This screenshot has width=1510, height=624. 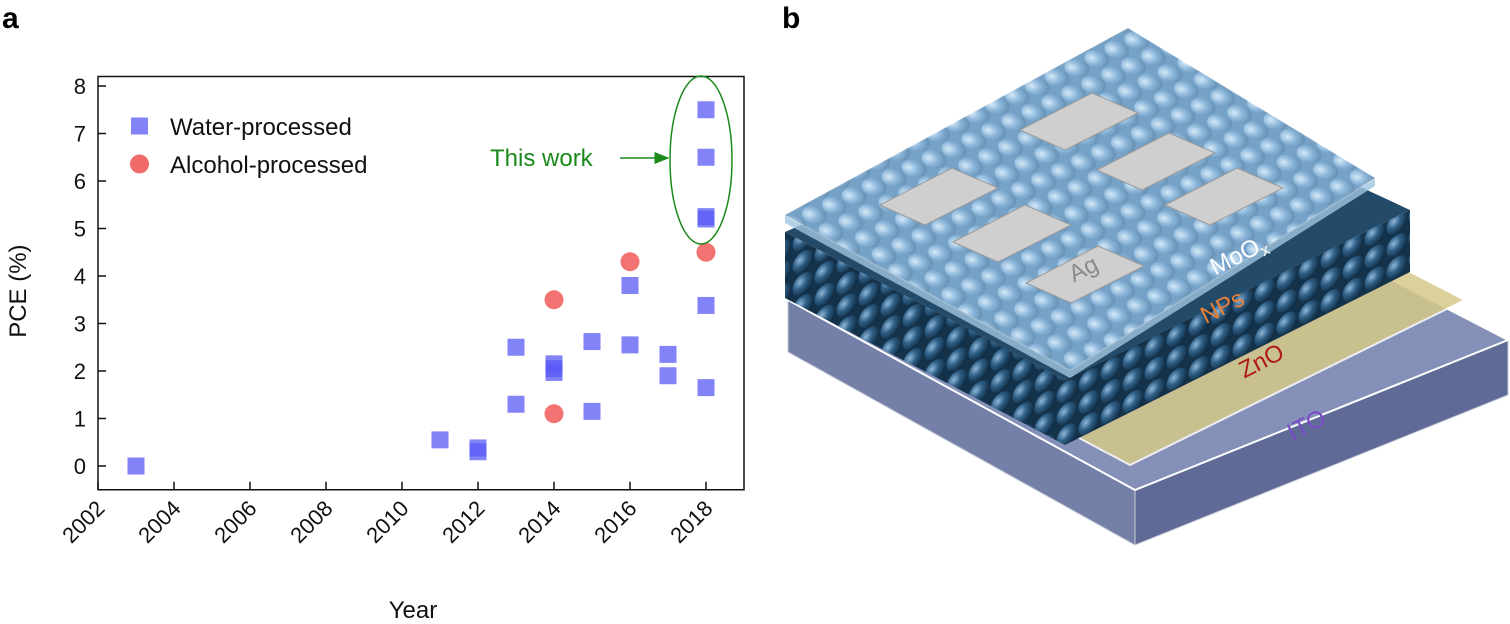 I want to click on y-tick-label: 3, so click(x=80, y=324).